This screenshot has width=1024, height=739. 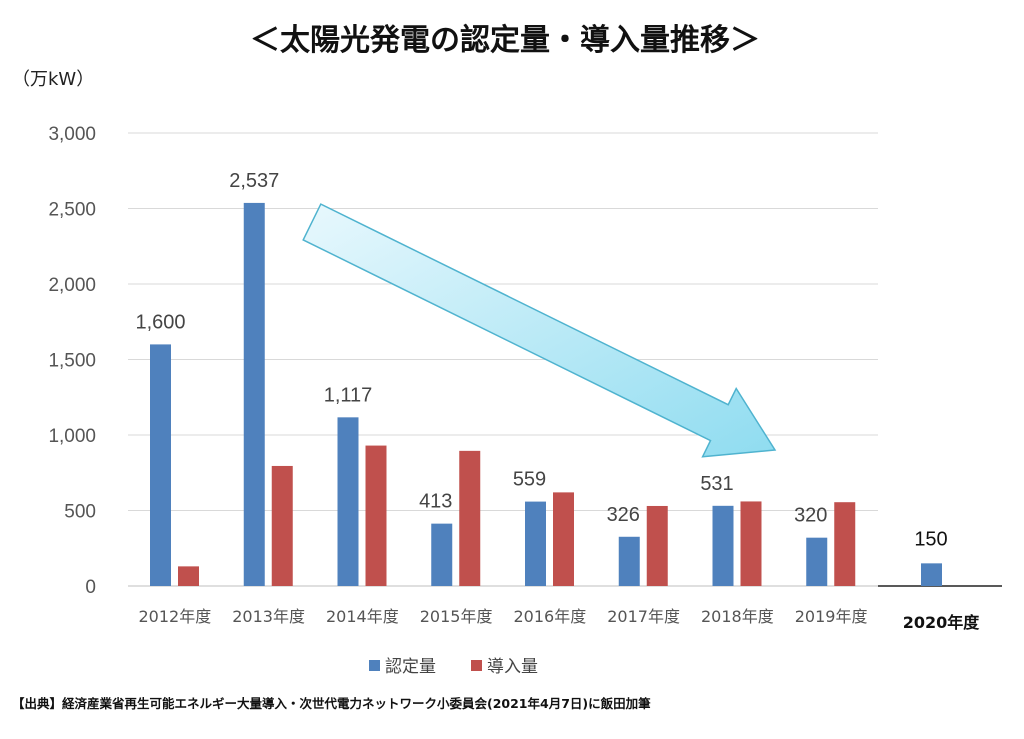 I want to click on x-category-label: 2015年度, so click(x=456, y=616).